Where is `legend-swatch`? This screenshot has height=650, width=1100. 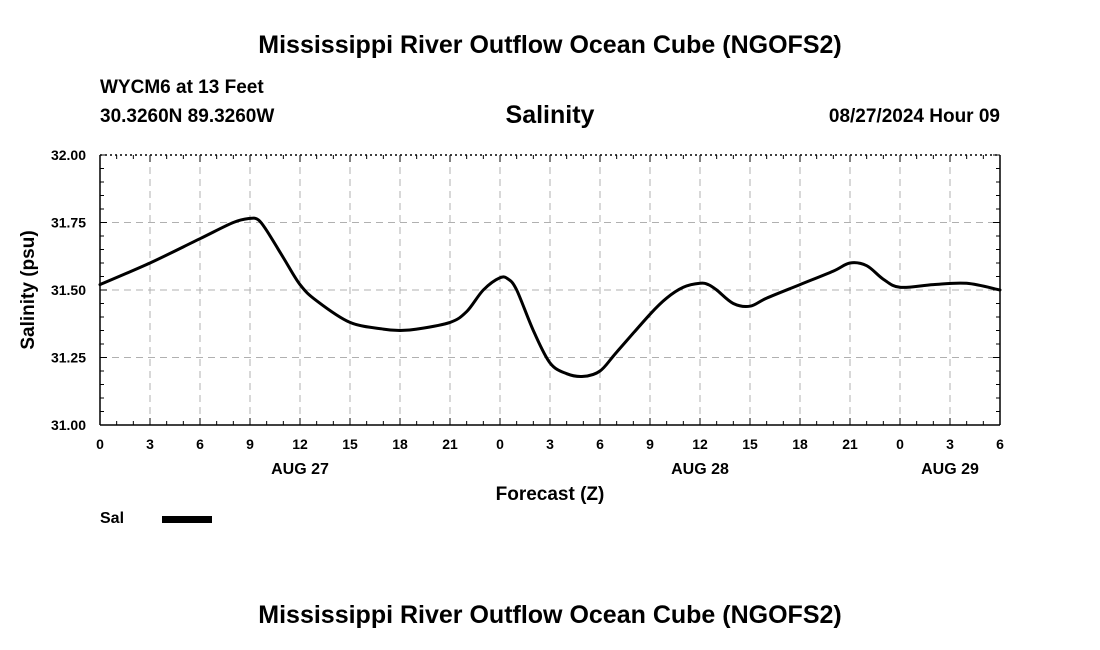 legend-swatch is located at coordinates (187, 519).